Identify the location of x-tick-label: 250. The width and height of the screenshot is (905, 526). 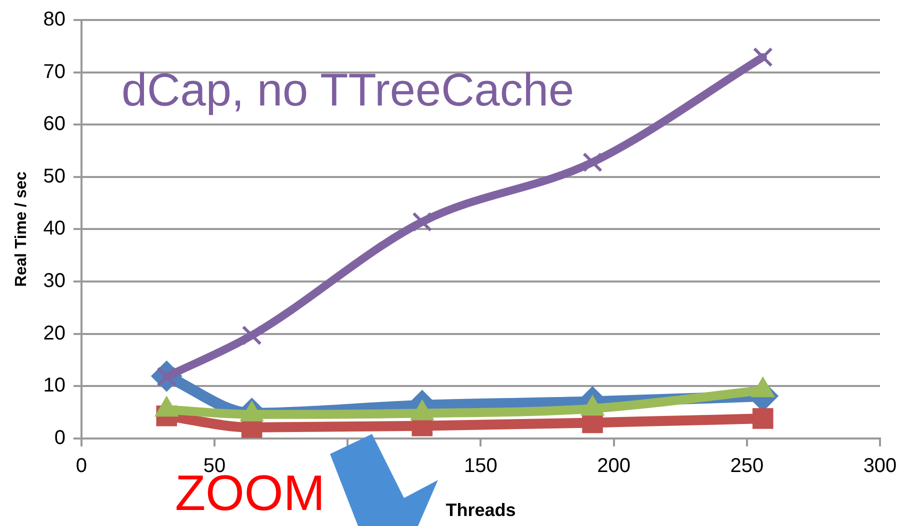
(747, 465).